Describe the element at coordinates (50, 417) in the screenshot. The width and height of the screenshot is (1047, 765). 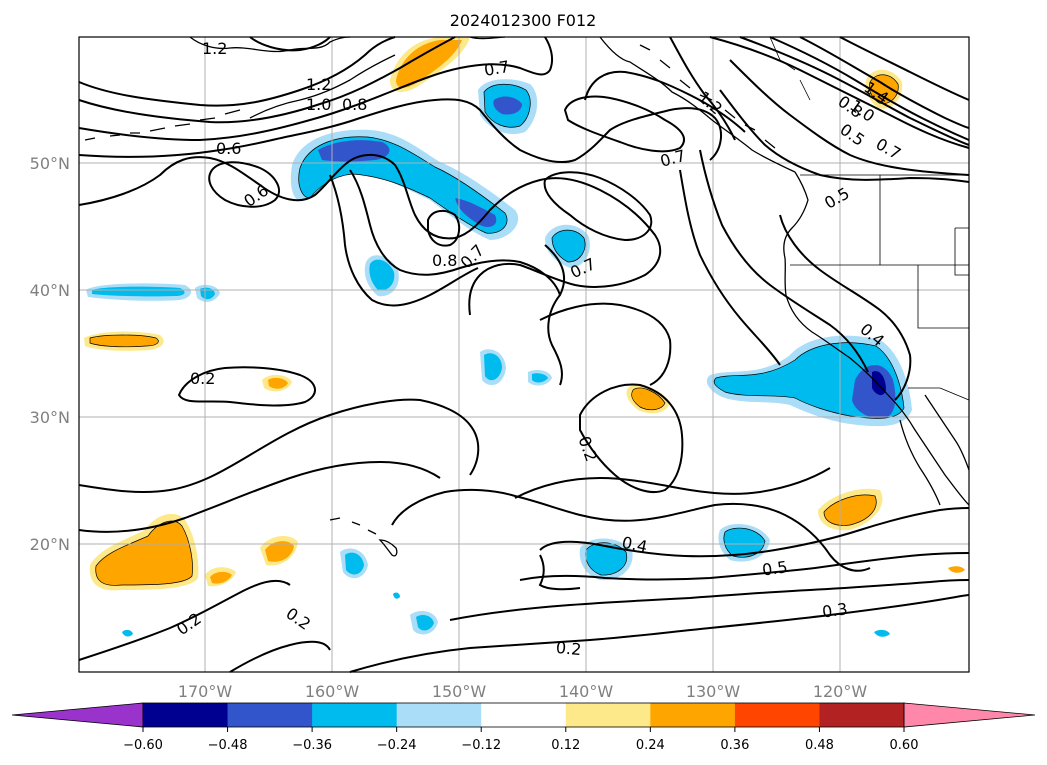
I see `lat-label: 30°N` at that location.